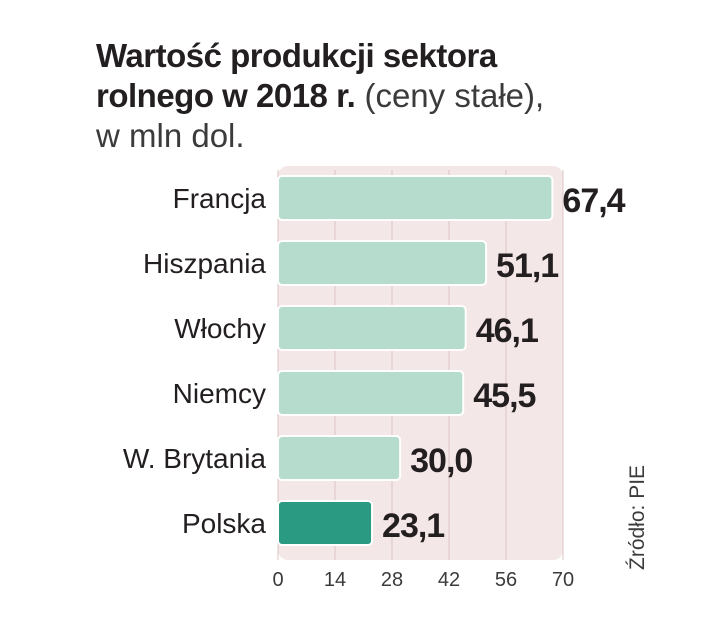 Image resolution: width=704 pixels, height=640 pixels. What do you see at coordinates (506, 580) in the screenshot?
I see `x-tick-label: 56` at bounding box center [506, 580].